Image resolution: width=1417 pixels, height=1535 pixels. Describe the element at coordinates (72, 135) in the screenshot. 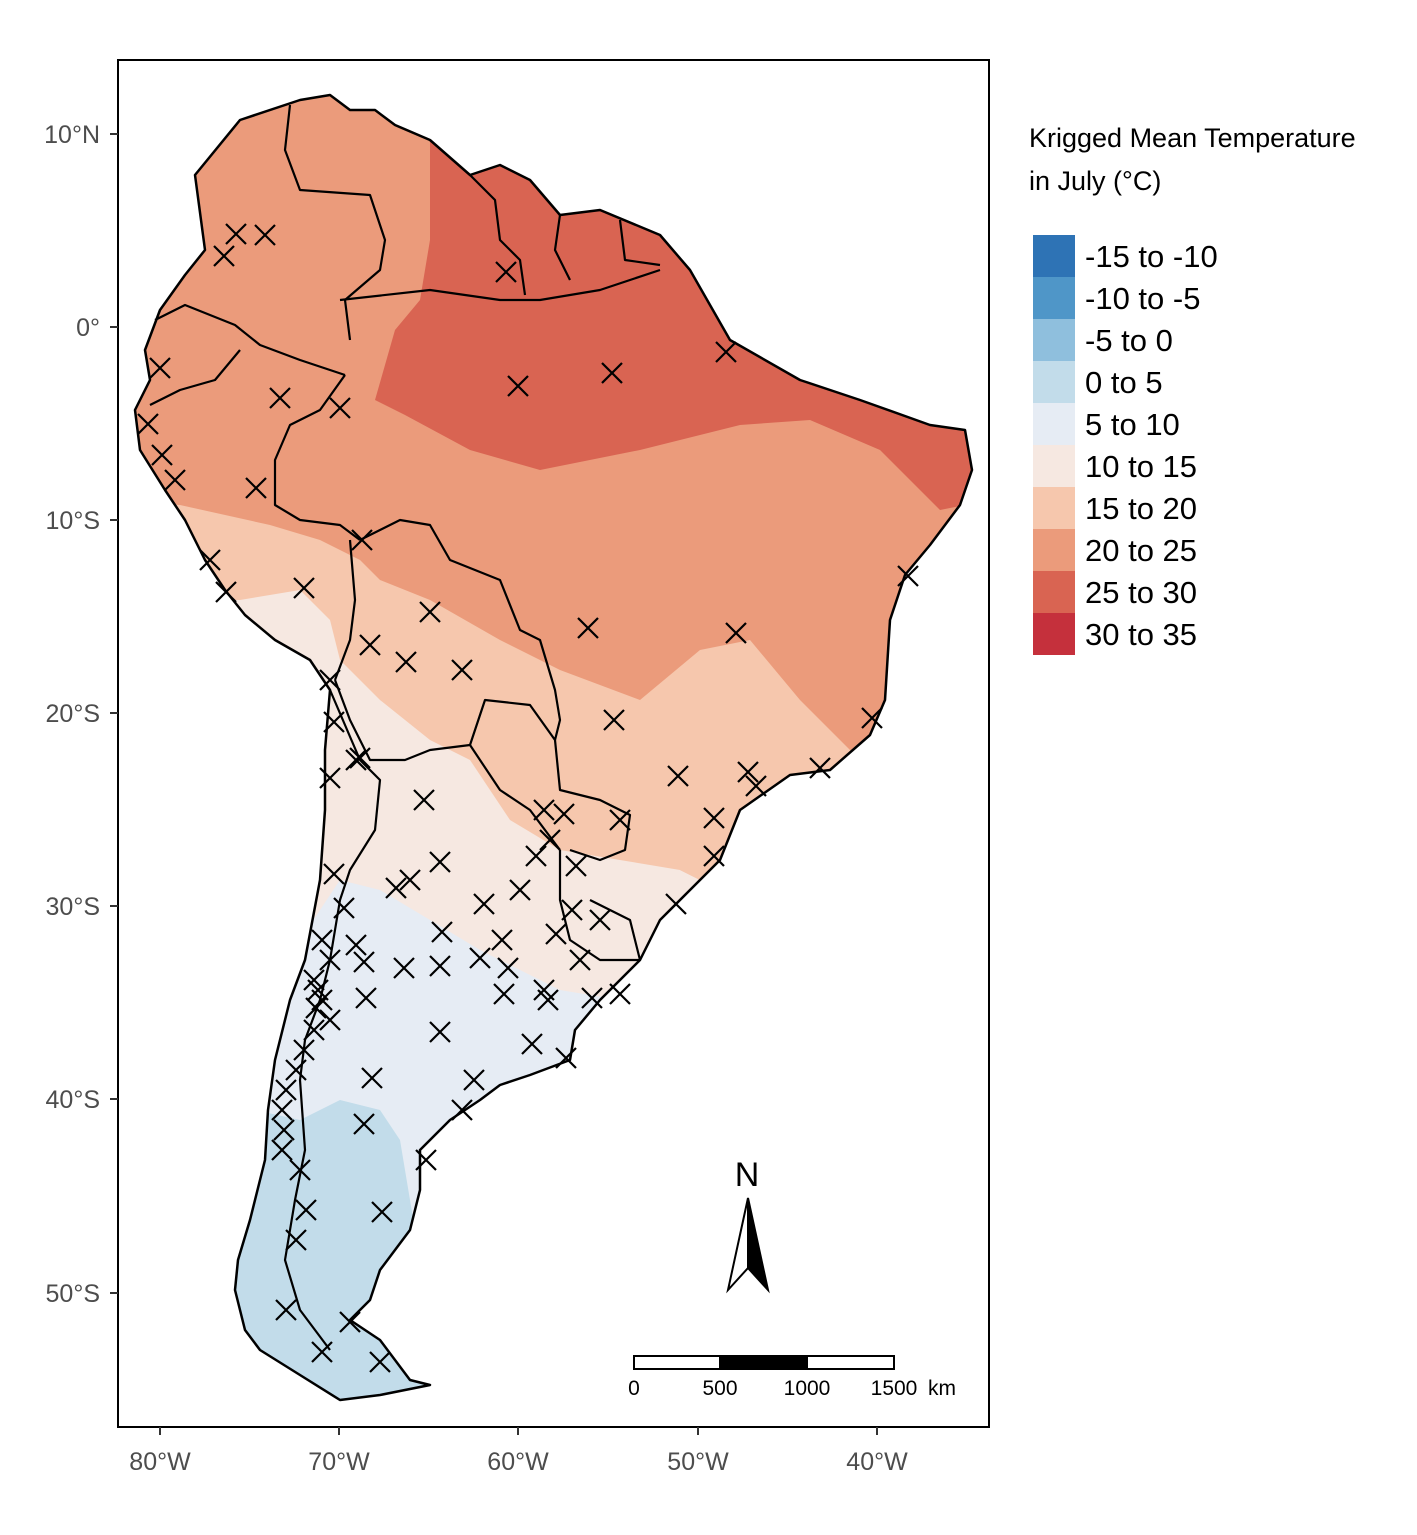

I see `y-tick-label: 10°N` at that location.